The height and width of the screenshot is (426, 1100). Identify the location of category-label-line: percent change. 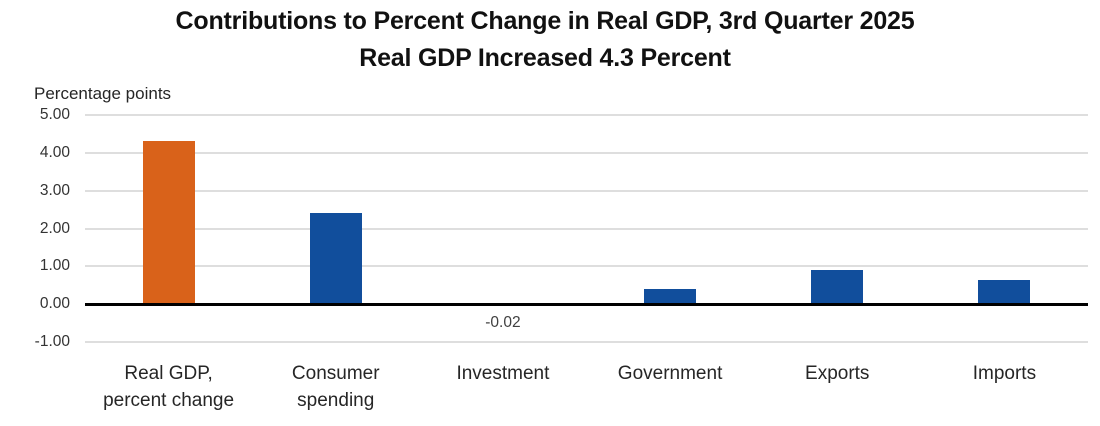
(169, 400).